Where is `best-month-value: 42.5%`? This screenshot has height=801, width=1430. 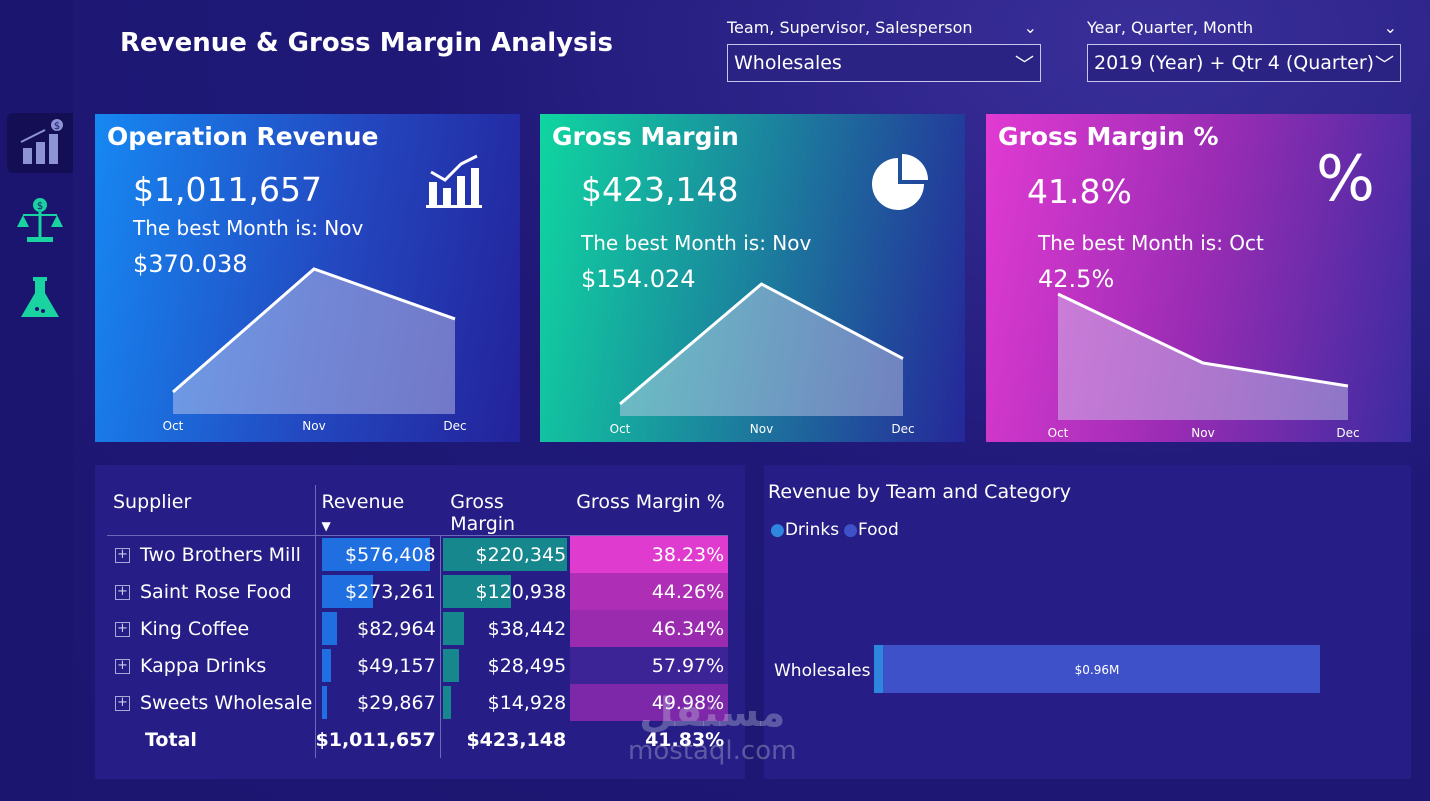 best-month-value: 42.5% is located at coordinates (1076, 279).